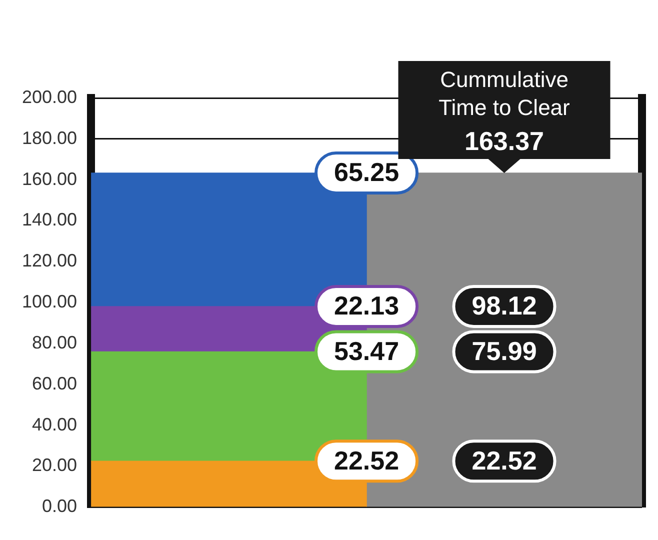  What do you see at coordinates (50, 220) in the screenshot?
I see `y-tick-label: 140.00` at bounding box center [50, 220].